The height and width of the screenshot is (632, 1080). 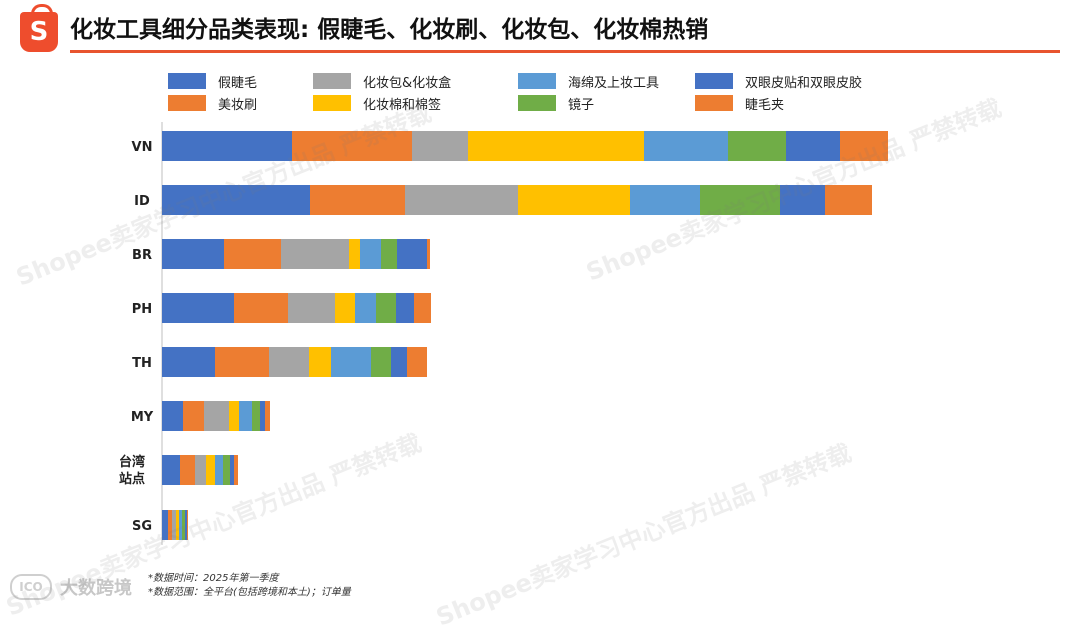 What do you see at coordinates (618, 93) in the screenshot?
I see `chart-legend: 假睫毛 化妆包&化妆盒 海绵及上妆工具 双眼皮贴和双眼皮胶美妆刷 化妆棉和棉签 镜子 睫毛夹` at bounding box center [618, 93].